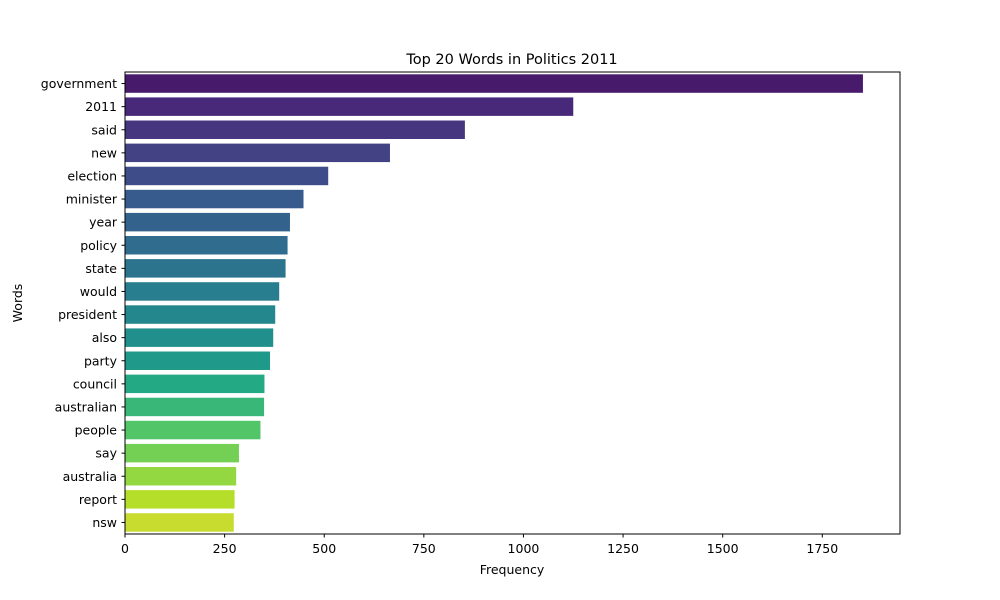 The height and width of the screenshot is (600, 1000). I want to click on bar-would, so click(202, 291).